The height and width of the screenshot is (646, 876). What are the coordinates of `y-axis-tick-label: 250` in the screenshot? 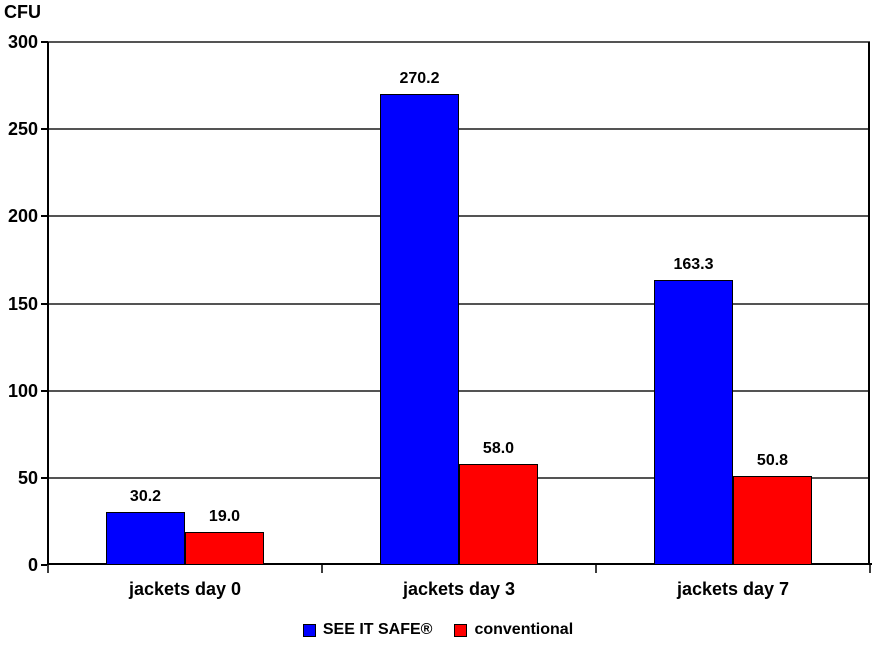 It's located at (22, 129).